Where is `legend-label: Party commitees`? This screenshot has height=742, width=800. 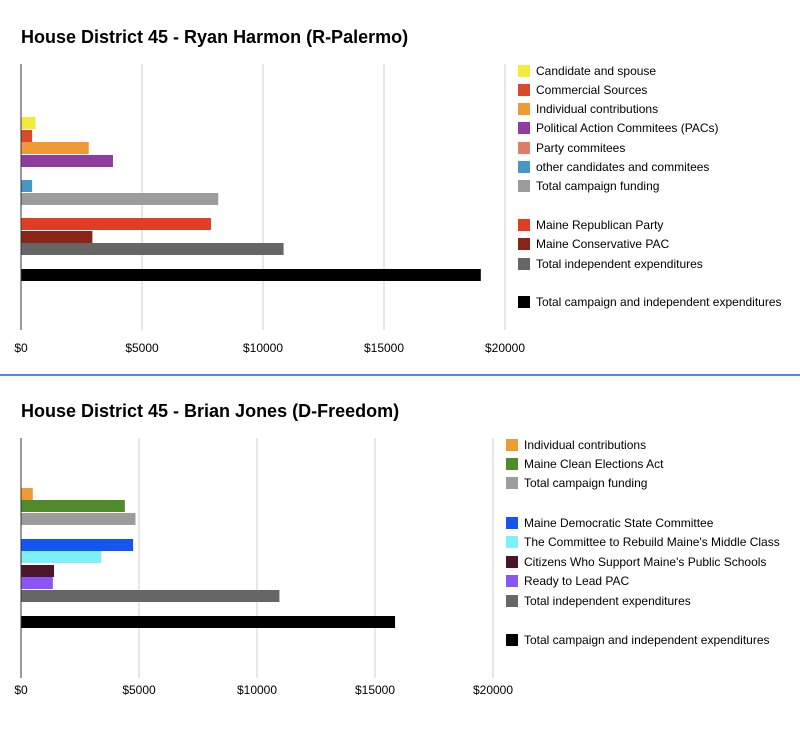 legend-label: Party commitees is located at coordinates (581, 148).